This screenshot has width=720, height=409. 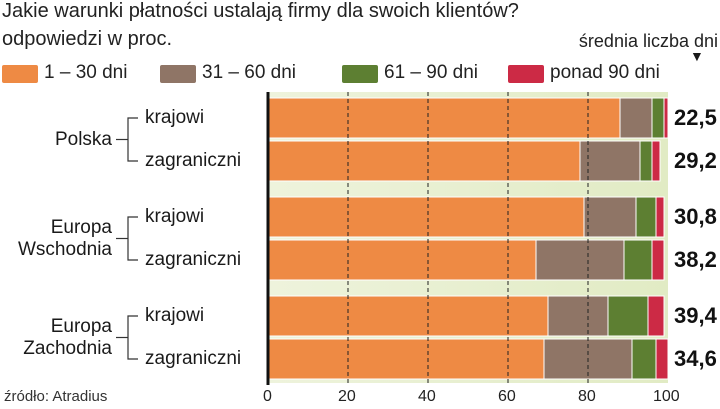 I want to click on legend-label: ponad 90 dni, so click(x=605, y=72).